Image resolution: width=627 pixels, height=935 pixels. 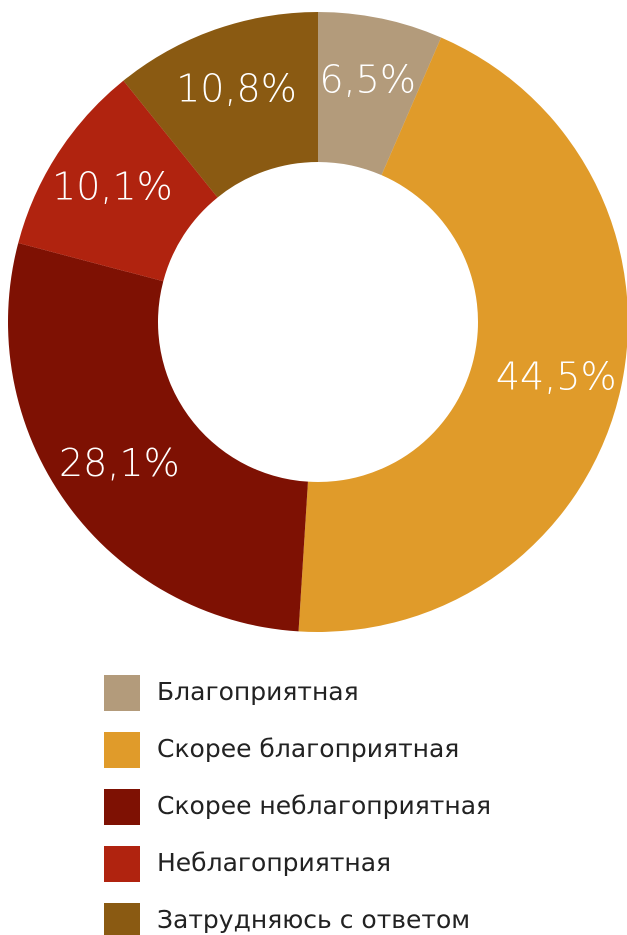 What do you see at coordinates (367, 80) in the screenshot?
I see `data-label: 6,5%` at bounding box center [367, 80].